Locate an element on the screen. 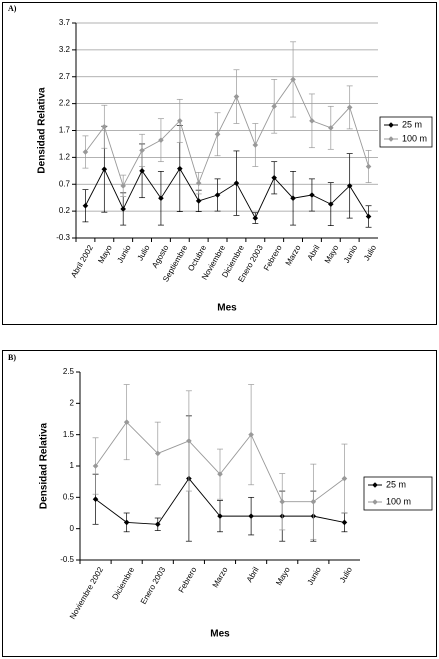  y-tick-label: 2.7 is located at coordinates (65, 76).